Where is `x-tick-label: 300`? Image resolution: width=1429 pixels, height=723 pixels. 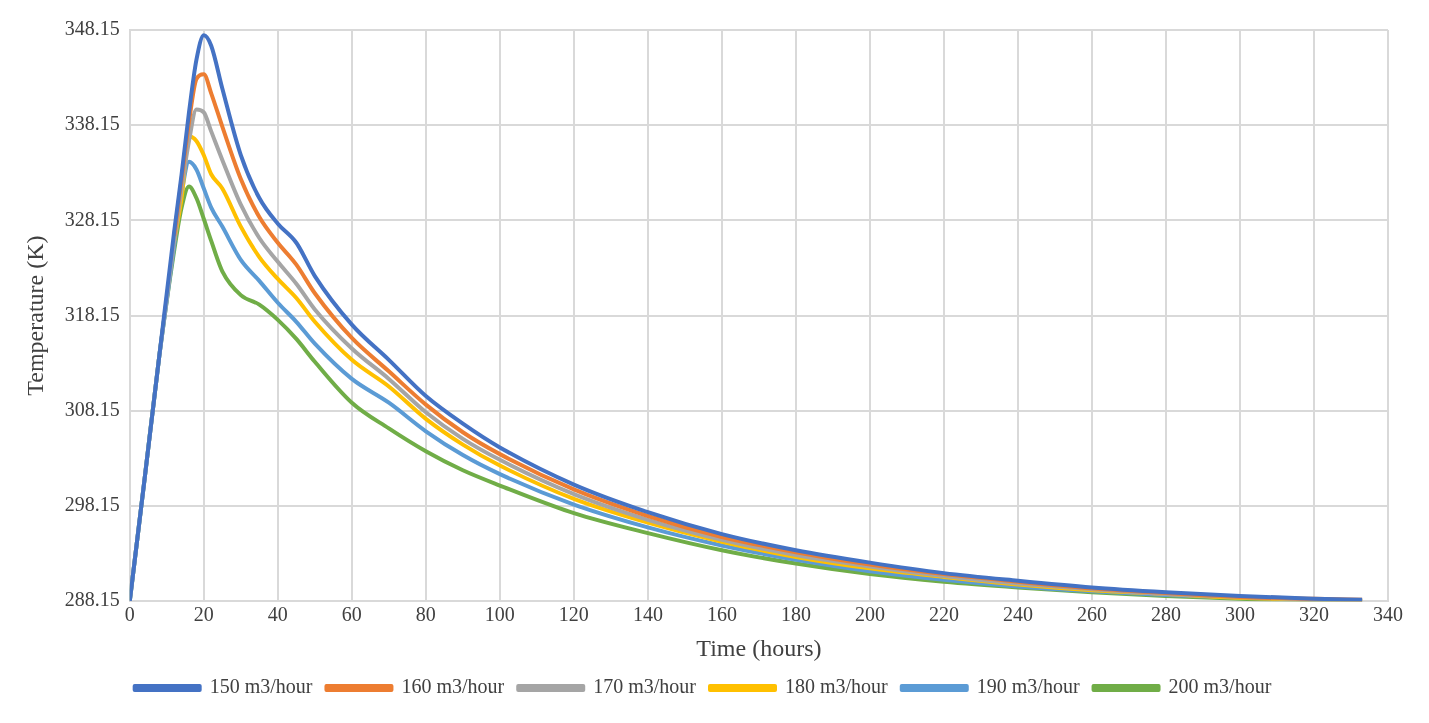
x-tick-label: 300 is located at coordinates (1239, 614).